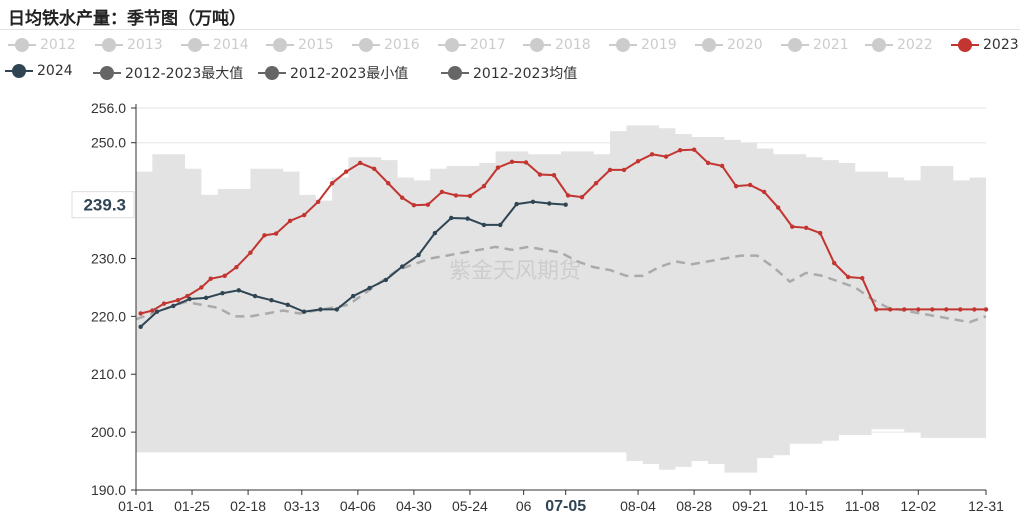  Describe the element at coordinates (168, 73) in the screenshot. I see `legend-item-2012-2023最大值: 2012-2023最大值` at that location.